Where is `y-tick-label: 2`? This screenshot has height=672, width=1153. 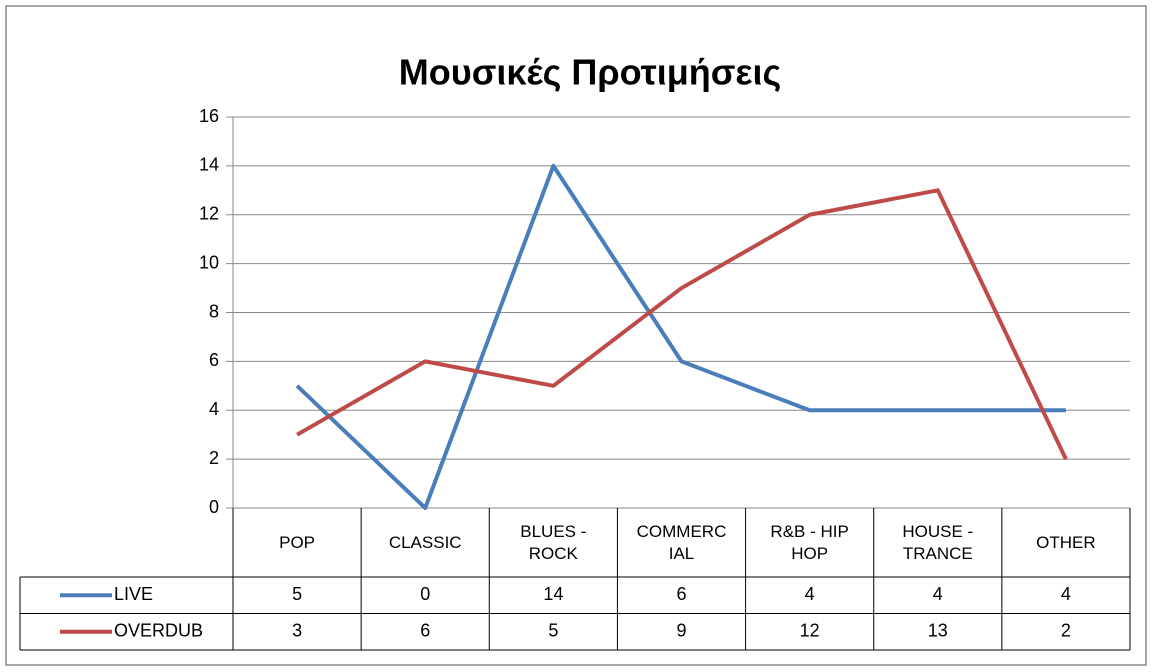
y-tick-label: 2 is located at coordinates (214, 458).